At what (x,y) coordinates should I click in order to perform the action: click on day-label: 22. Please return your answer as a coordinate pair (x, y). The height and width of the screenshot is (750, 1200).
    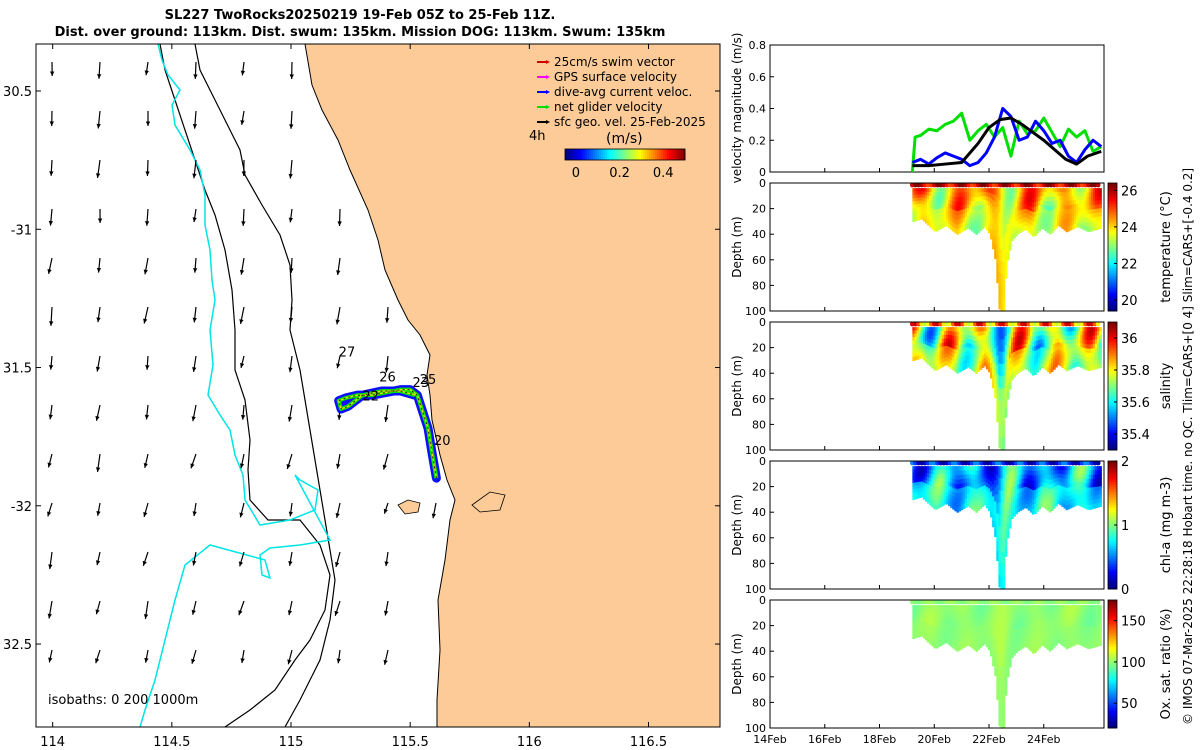
    Looking at the image, I should click on (371, 397).